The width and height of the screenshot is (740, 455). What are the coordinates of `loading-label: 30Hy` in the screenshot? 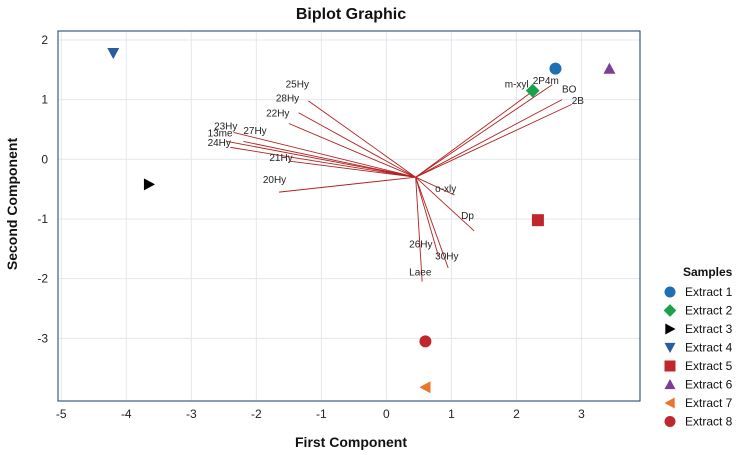 It's located at (446, 257).